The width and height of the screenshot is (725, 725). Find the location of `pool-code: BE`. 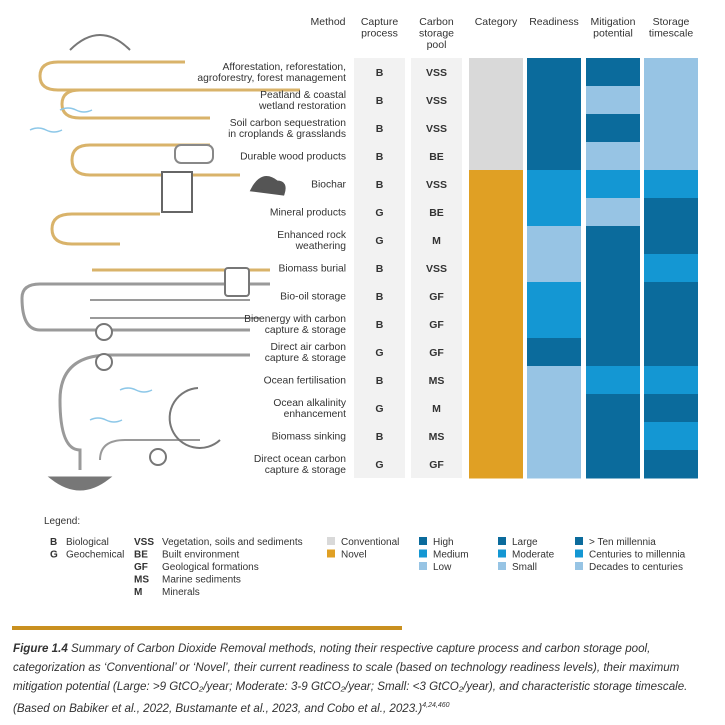

pool-code: BE is located at coordinates (436, 157).